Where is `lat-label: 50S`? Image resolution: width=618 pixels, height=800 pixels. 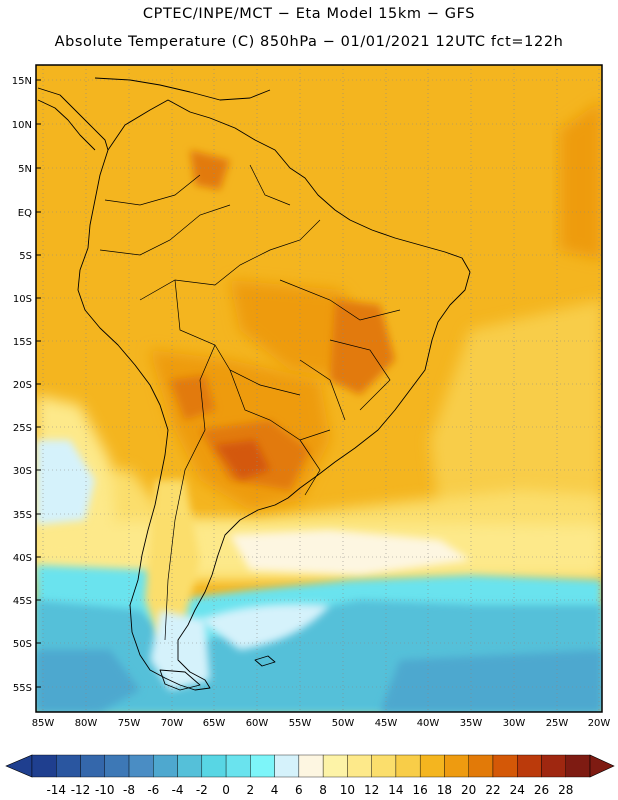 lat-label: 50S is located at coordinates (22, 644).